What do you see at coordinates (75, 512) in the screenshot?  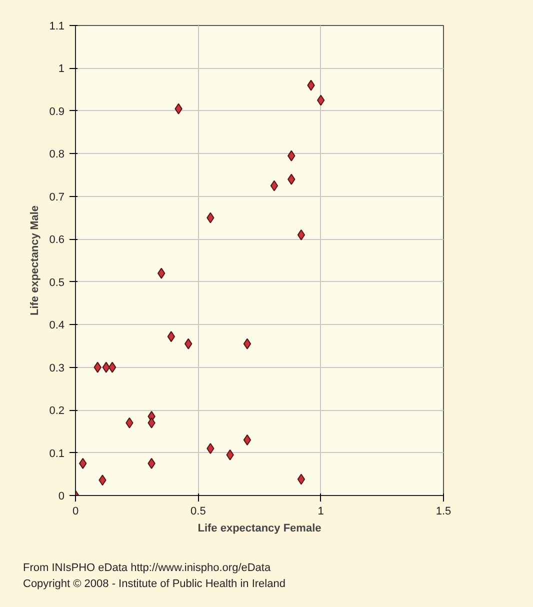 I see `x-tick-label: 0` at bounding box center [75, 512].